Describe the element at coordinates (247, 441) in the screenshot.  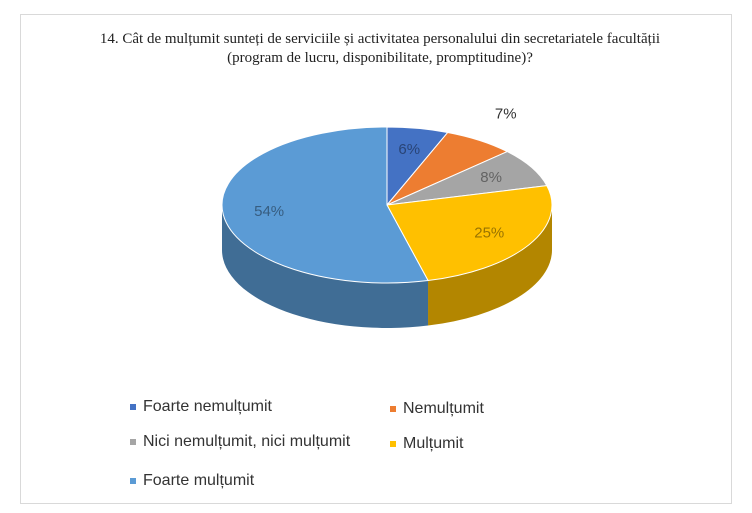
I see `legend-label: Nici nemulțumit, nici mulțumit` at that location.